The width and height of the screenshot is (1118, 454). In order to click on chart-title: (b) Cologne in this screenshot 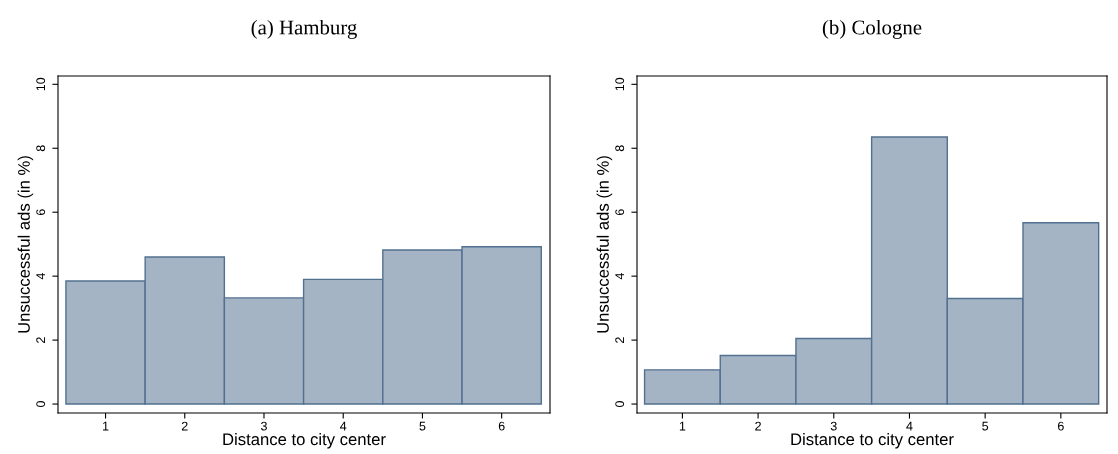, I will do `click(872, 29)`.